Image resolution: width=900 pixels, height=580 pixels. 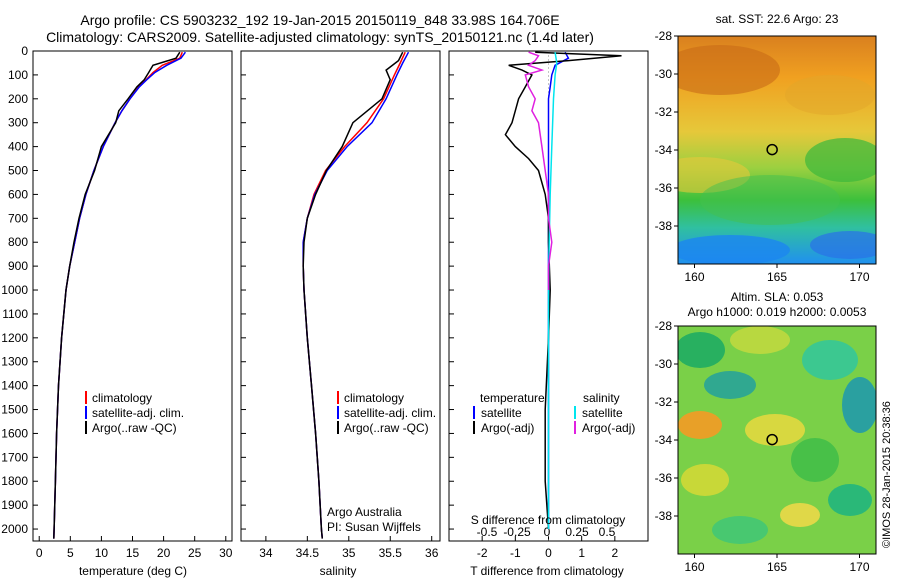 I want to click on series-line-temperature-argo-adj-, so click(x=563, y=290).